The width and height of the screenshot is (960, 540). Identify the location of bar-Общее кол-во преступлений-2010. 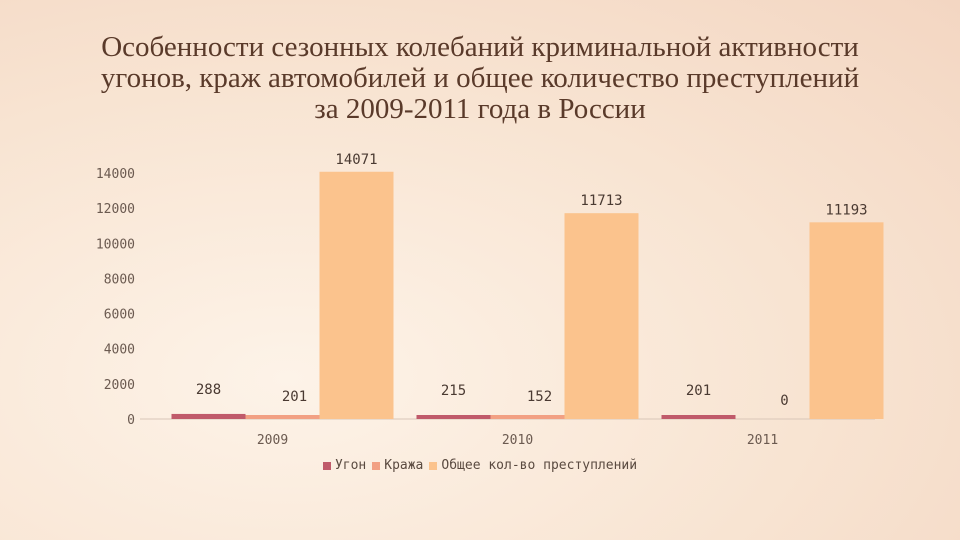
(601, 316).